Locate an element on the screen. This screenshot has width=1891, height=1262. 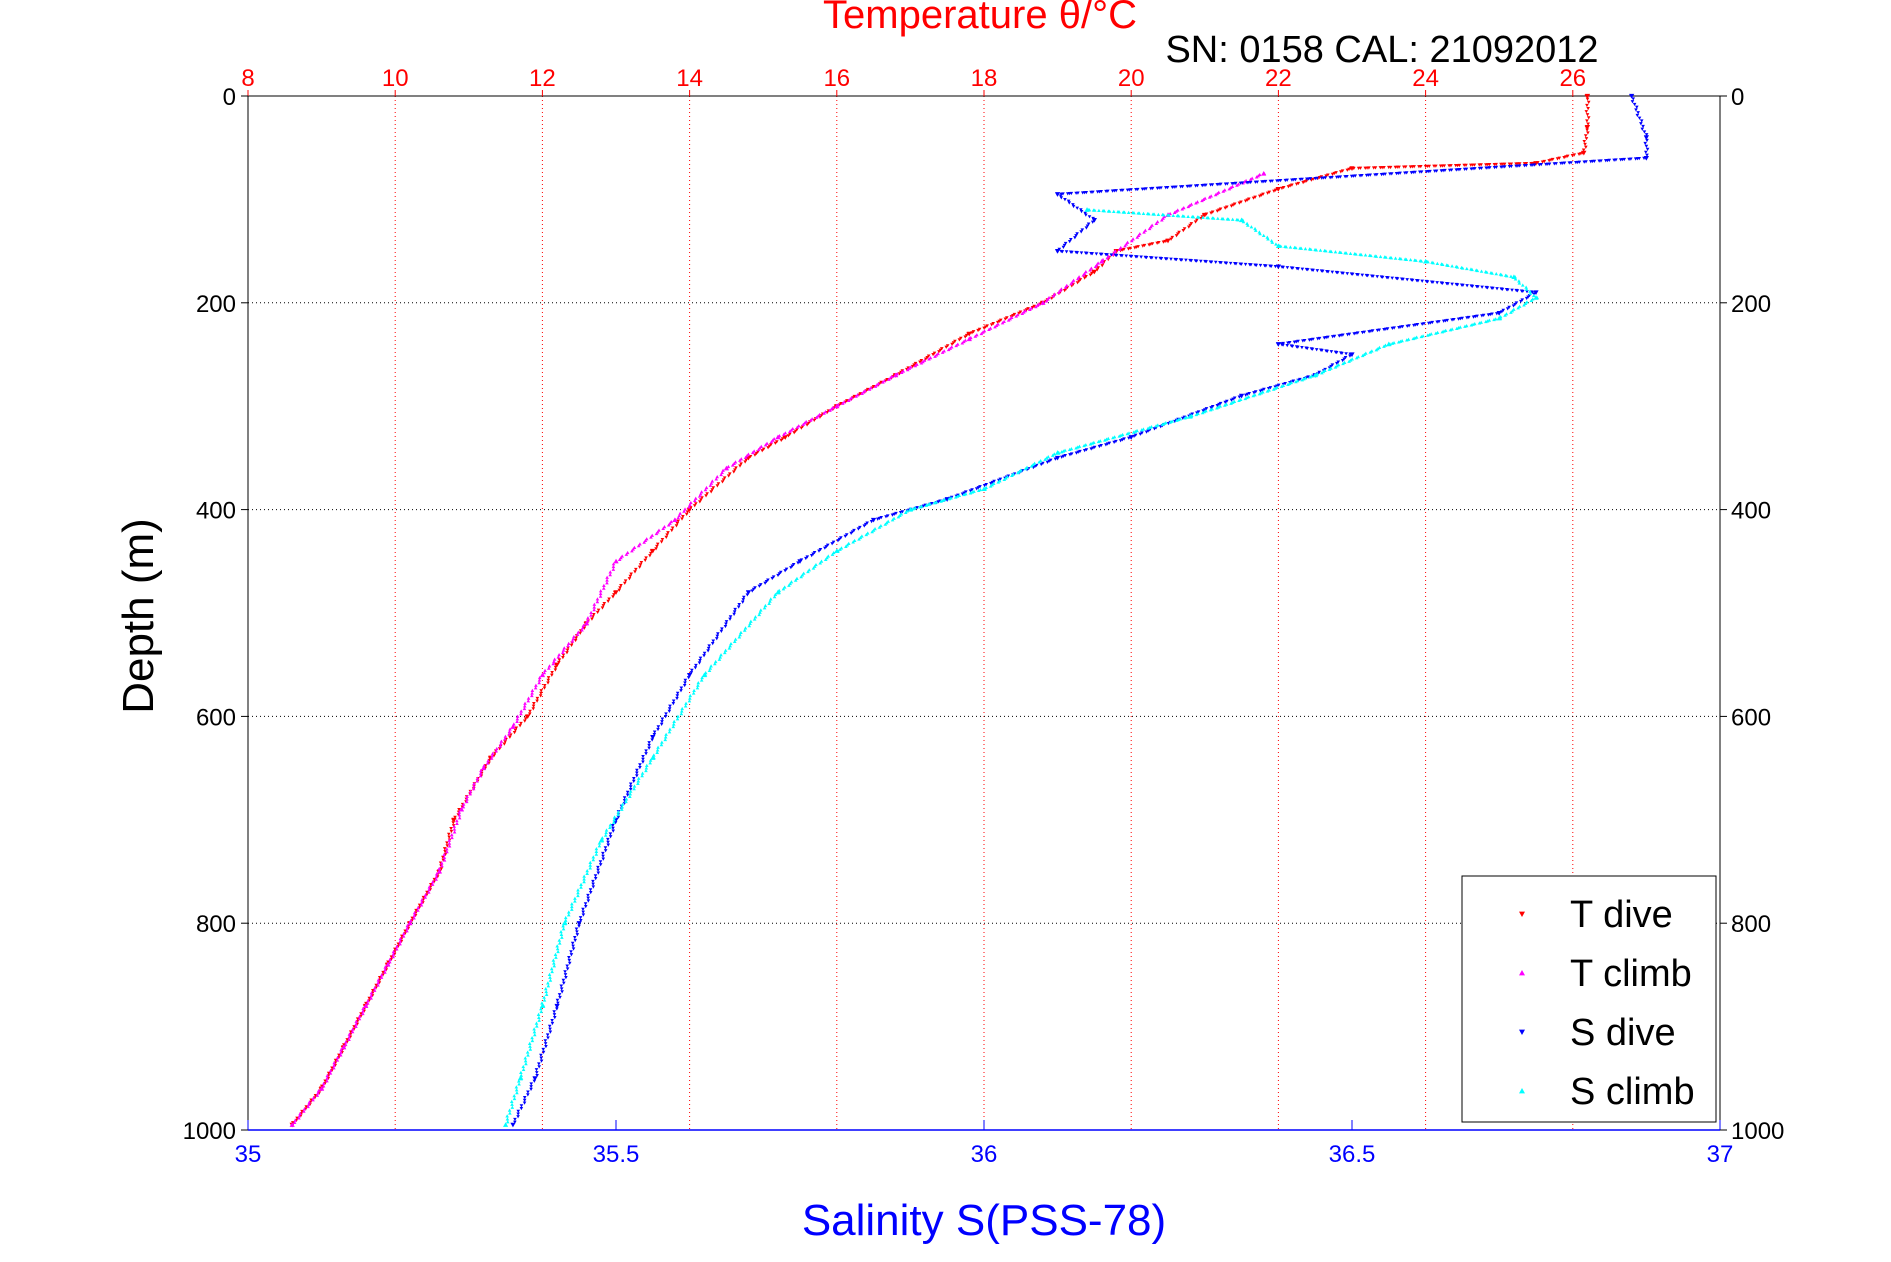
legend-marker is located at coordinates (1522, 973).